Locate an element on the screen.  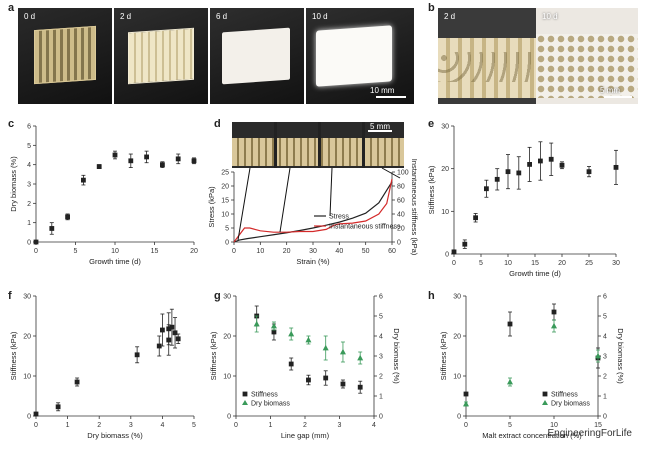
y2-tick-label-h: 4 is located at coordinates (605, 337).